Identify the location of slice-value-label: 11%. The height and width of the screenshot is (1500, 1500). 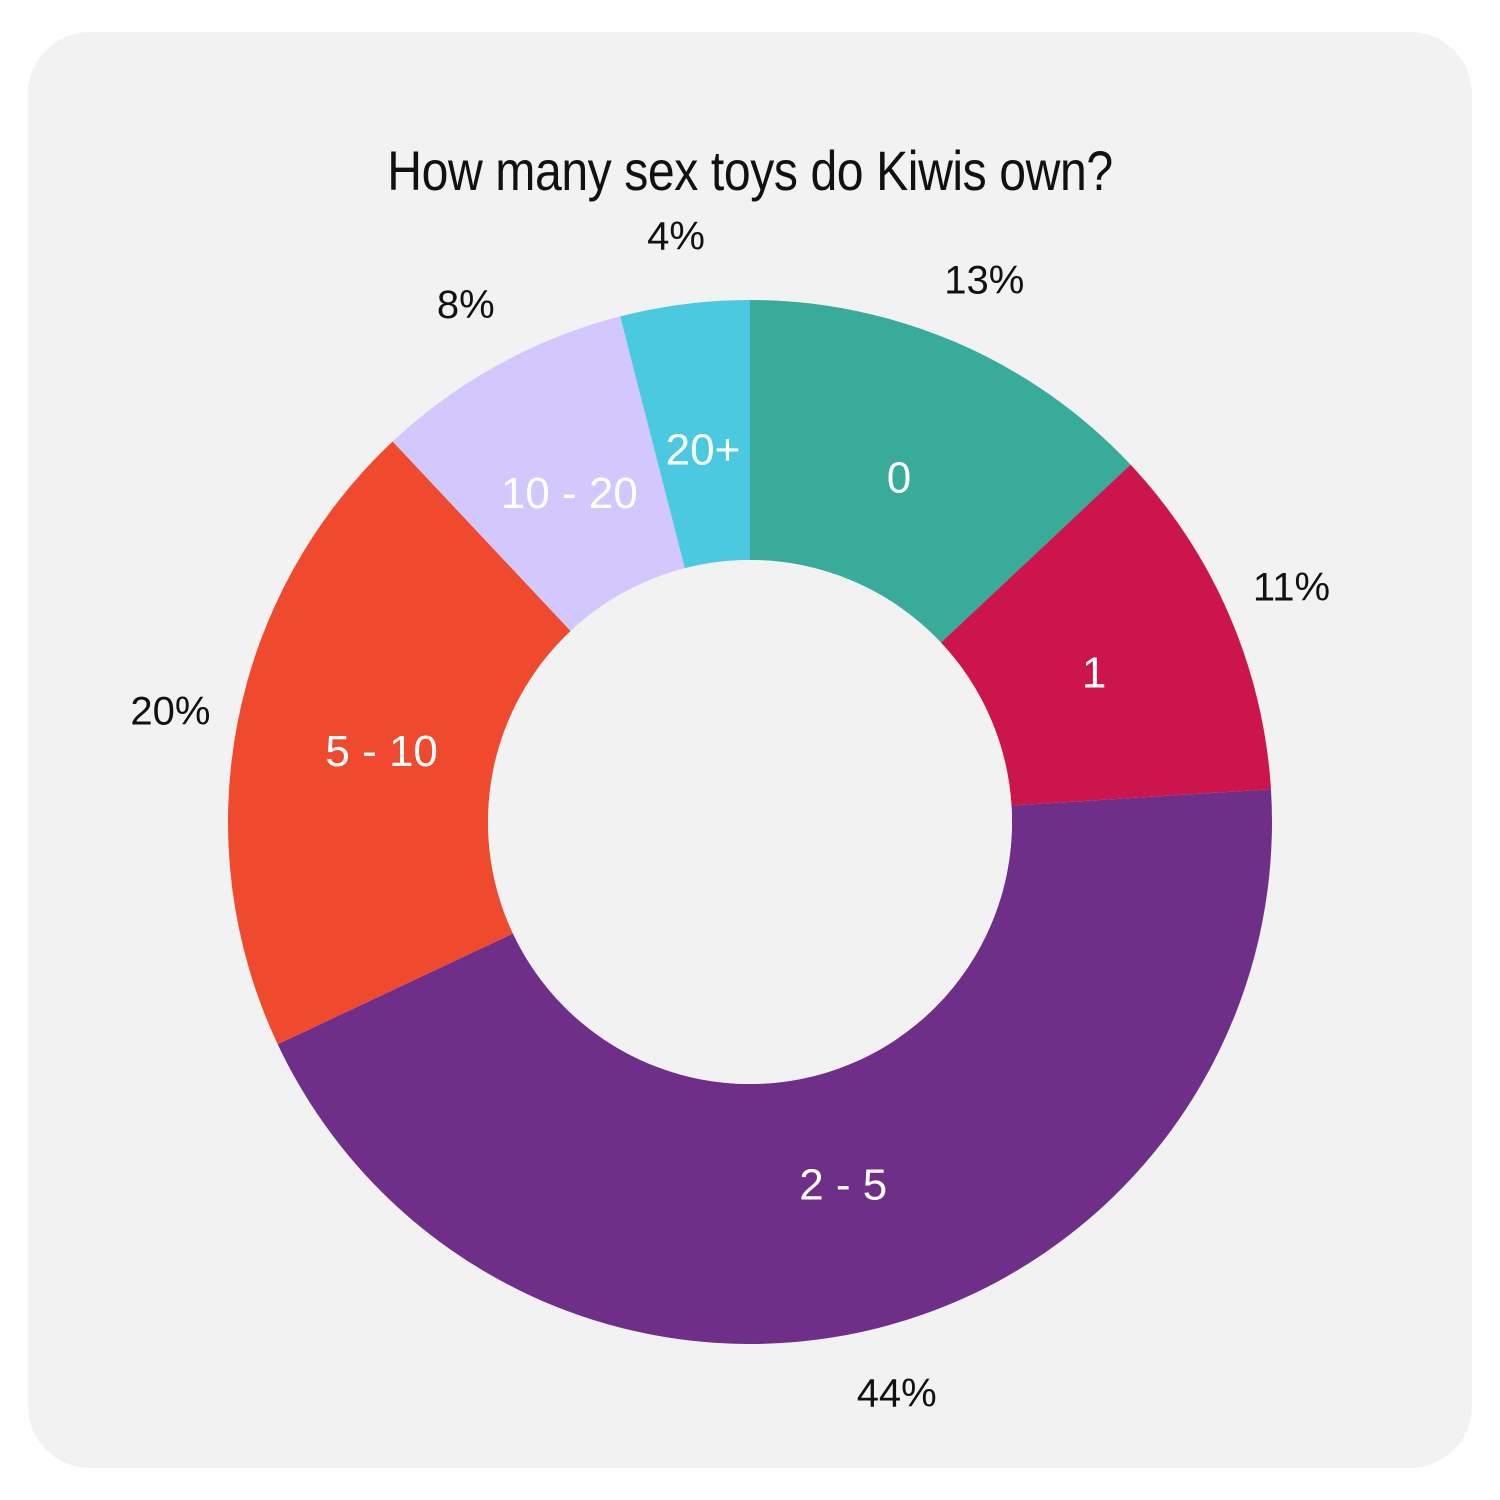
(1291, 588).